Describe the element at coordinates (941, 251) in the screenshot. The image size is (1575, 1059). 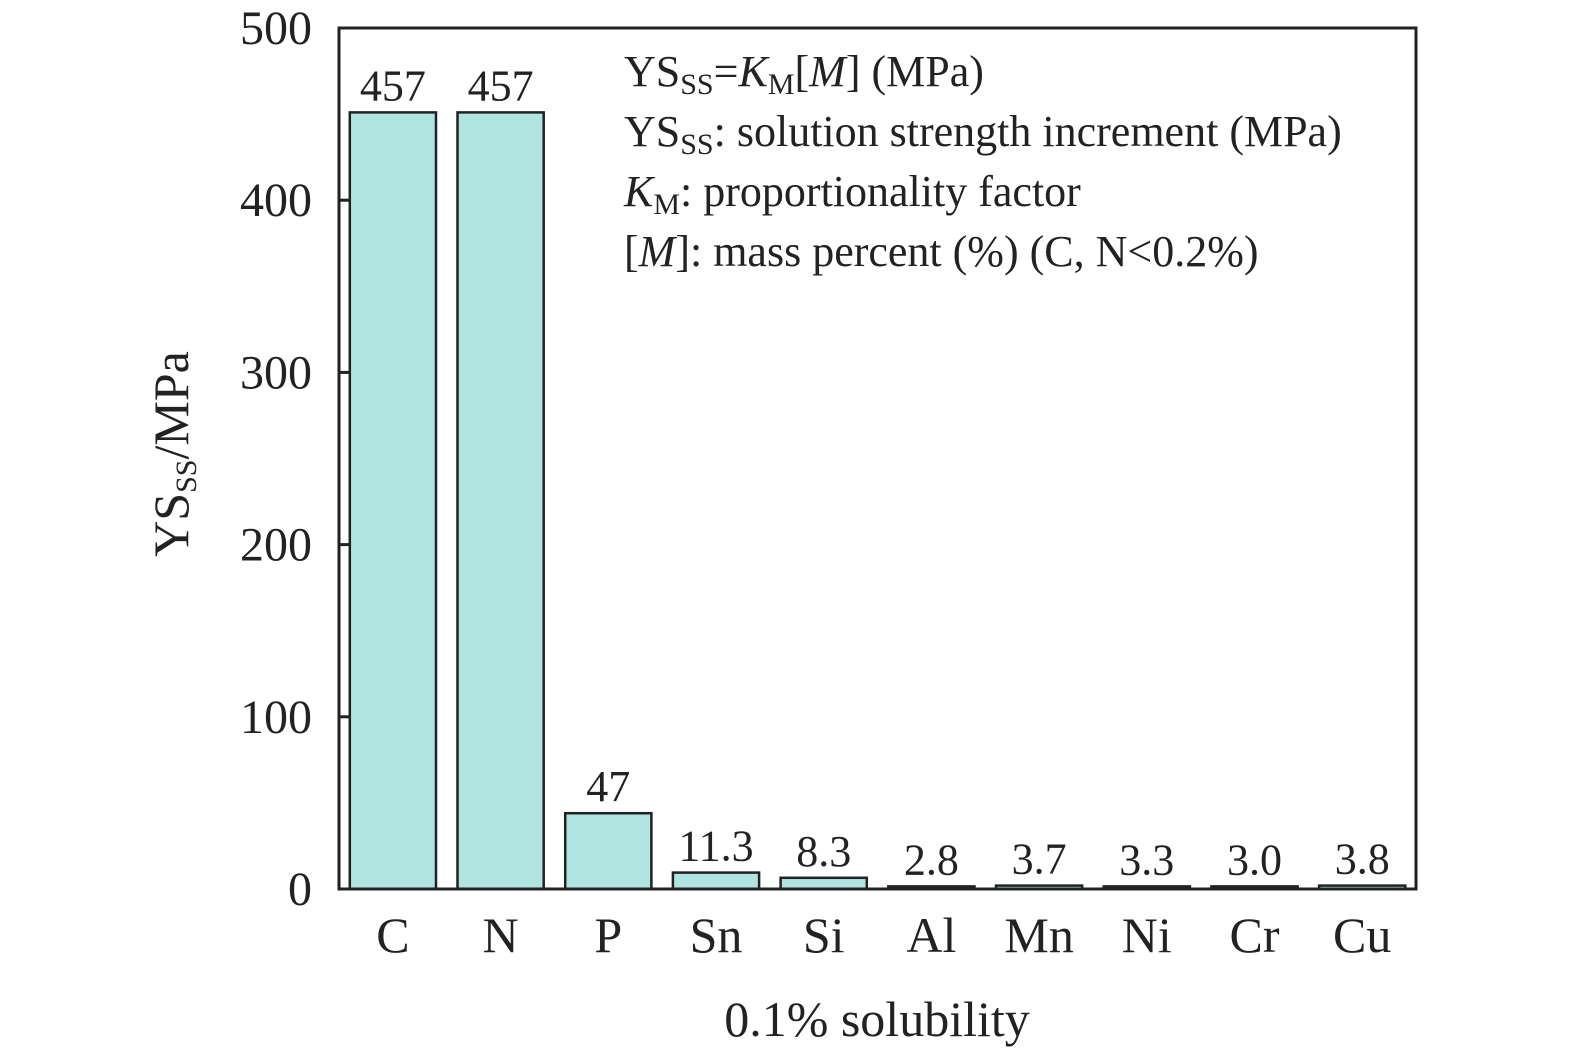
I see `annotation-line-4: [M]: mass percent (%) (C, N<0.2%)` at that location.